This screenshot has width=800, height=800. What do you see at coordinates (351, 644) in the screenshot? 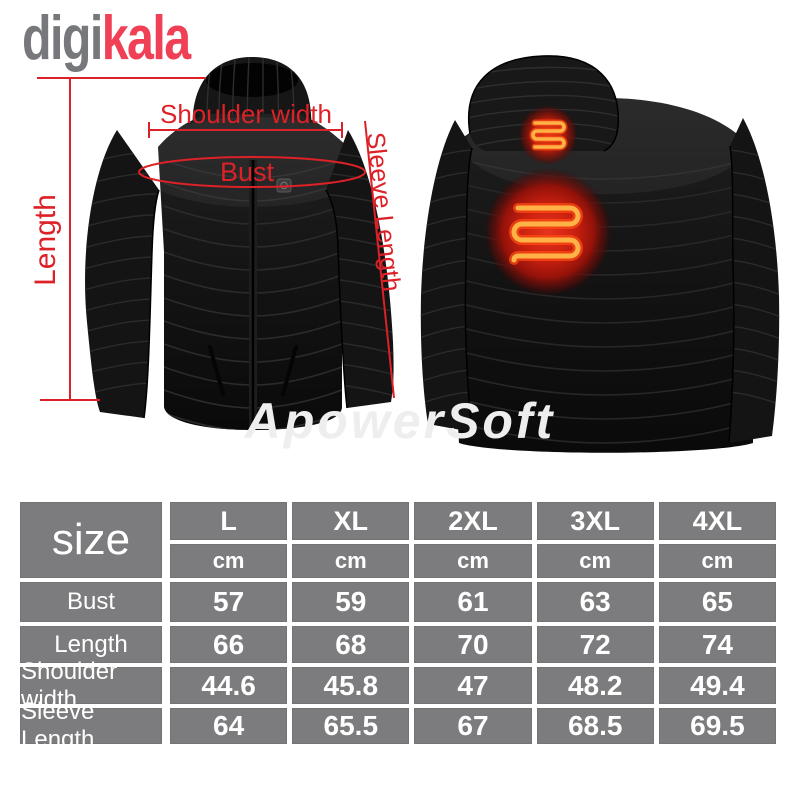
I see `table-cell: 68` at bounding box center [351, 644].